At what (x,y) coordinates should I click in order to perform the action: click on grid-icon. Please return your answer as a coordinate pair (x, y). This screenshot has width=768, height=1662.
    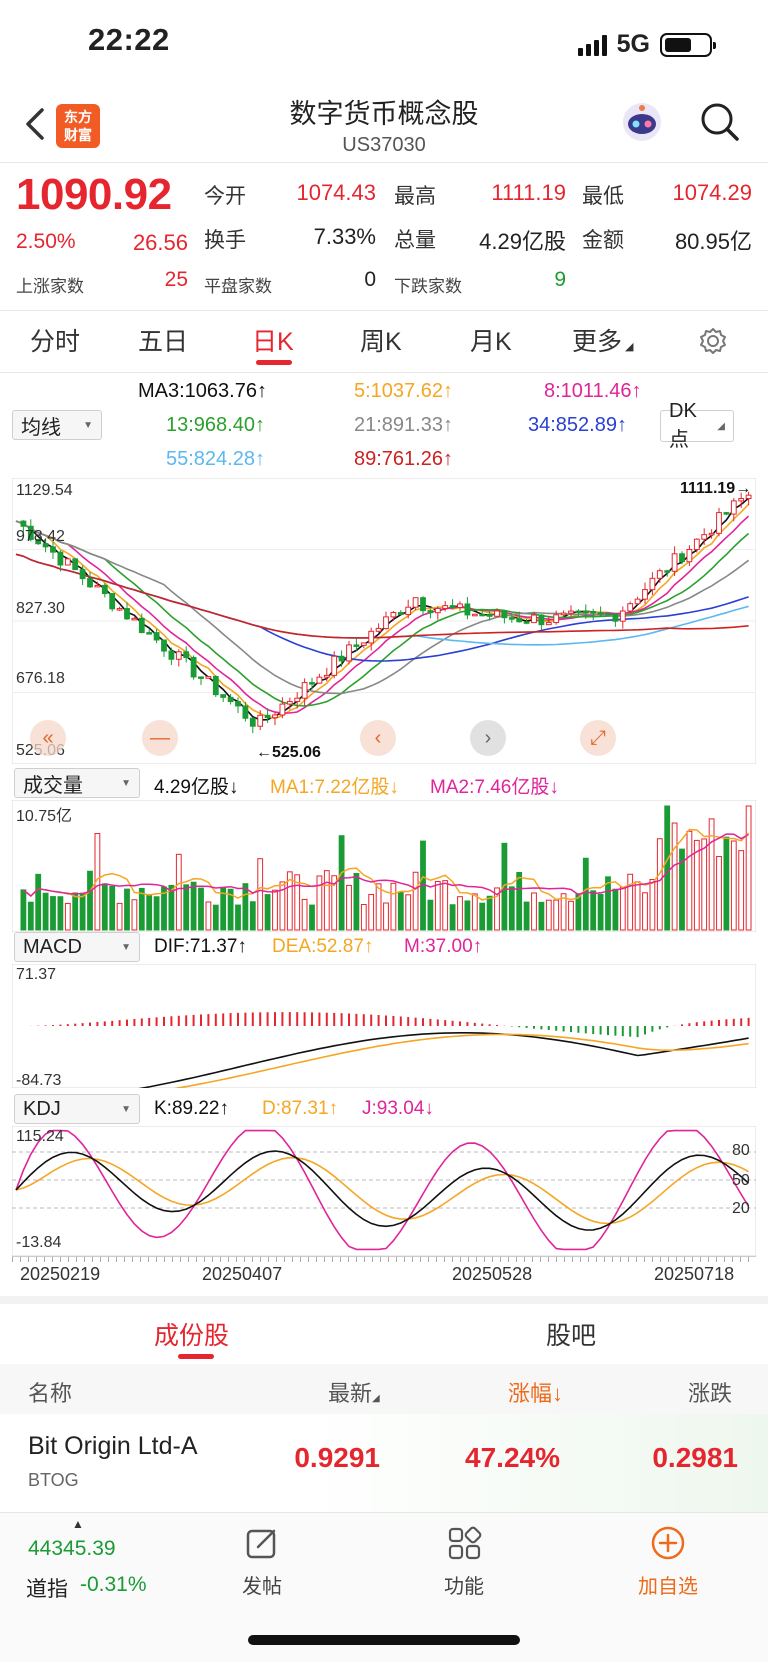
    Looking at the image, I should click on (465, 1543).